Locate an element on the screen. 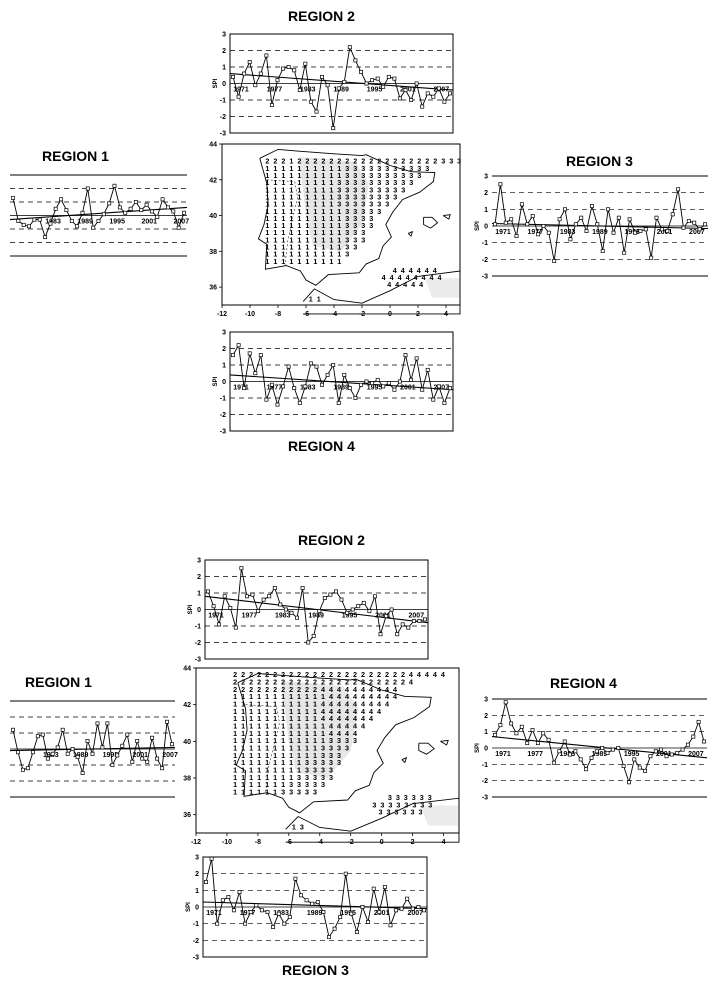  y-tick-label: 40 is located at coordinates (213, 216).